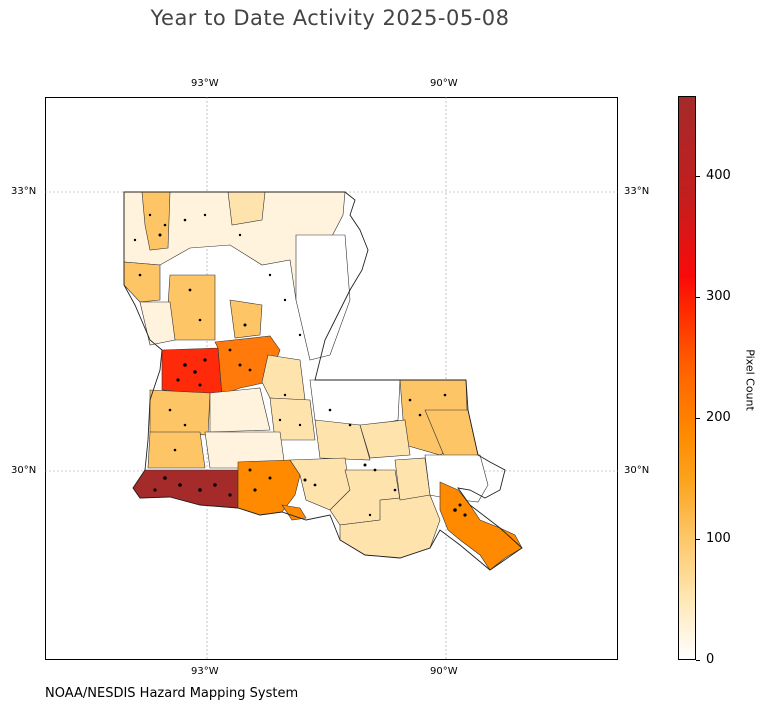 The image size is (769, 712). What do you see at coordinates (172, 693) in the screenshot?
I see `source-credit: NOAA/NESDIS Hazard Mapping System` at bounding box center [172, 693].